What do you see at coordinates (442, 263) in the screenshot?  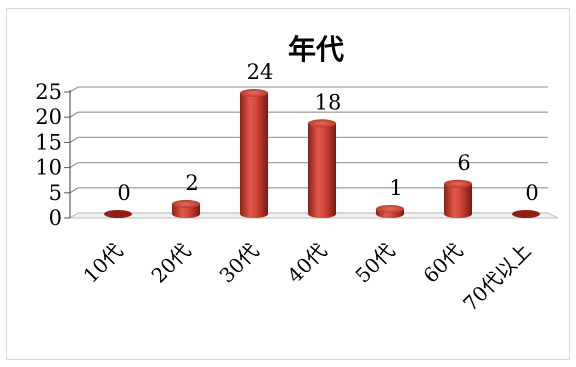 I see `x-tick-label: 60代` at bounding box center [442, 263].